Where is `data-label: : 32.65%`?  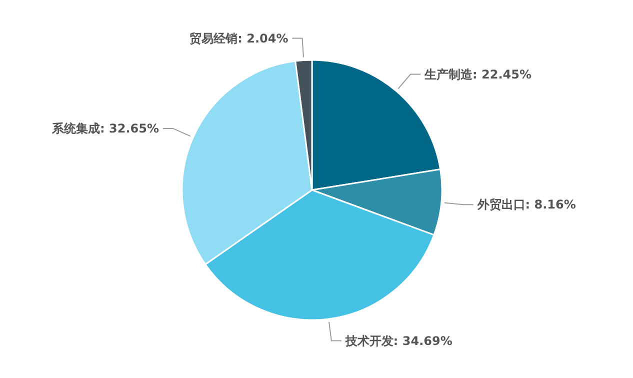
data-label: : 32.65% is located at coordinates (130, 128).